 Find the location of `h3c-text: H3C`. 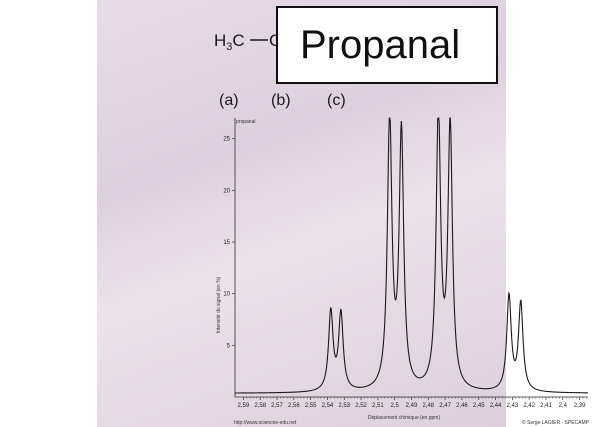

h3c-text: H3C is located at coordinates (229, 42).